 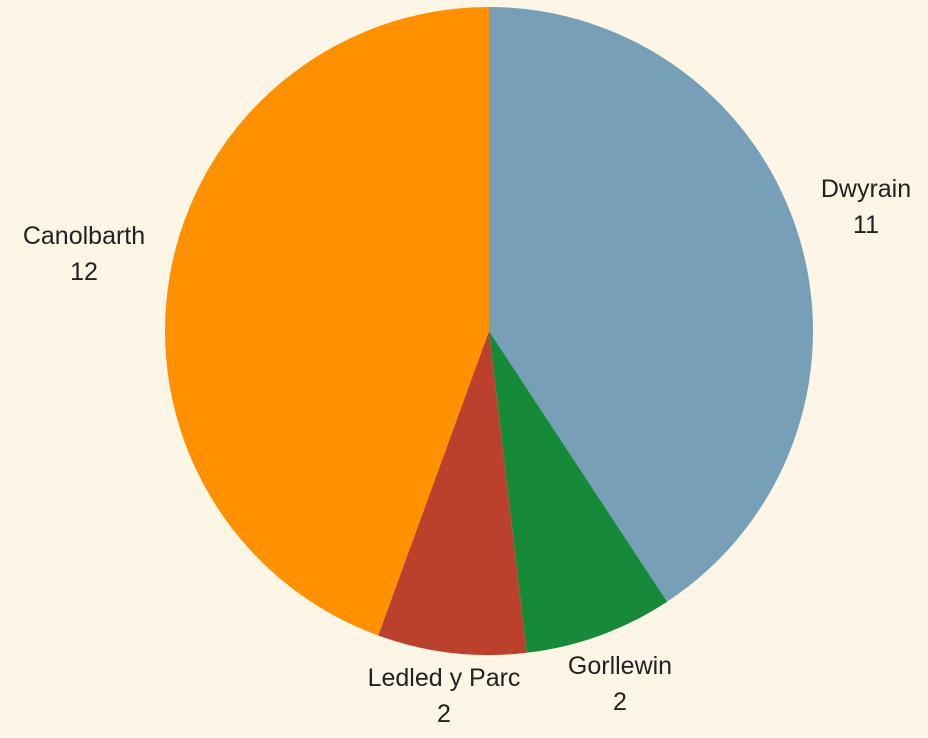 I want to click on slice-label-dwyrain: Dwyrain, so click(x=866, y=189).